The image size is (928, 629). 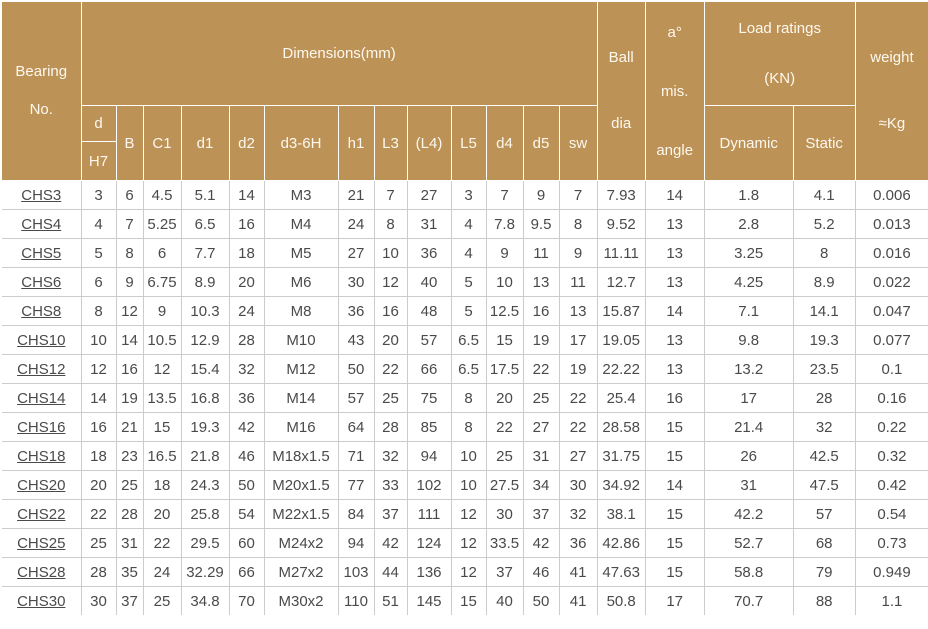 I want to click on table-cell: 22, so click(x=578, y=427).